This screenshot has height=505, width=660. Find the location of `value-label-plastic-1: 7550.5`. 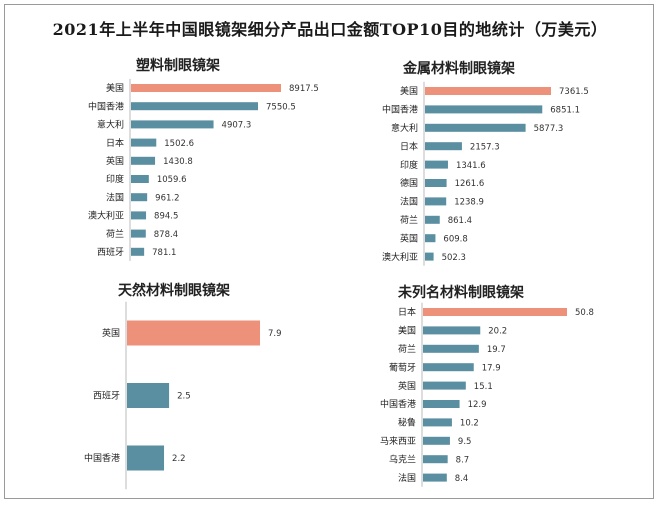

value-label-plastic-1: 7550.5 is located at coordinates (281, 107).